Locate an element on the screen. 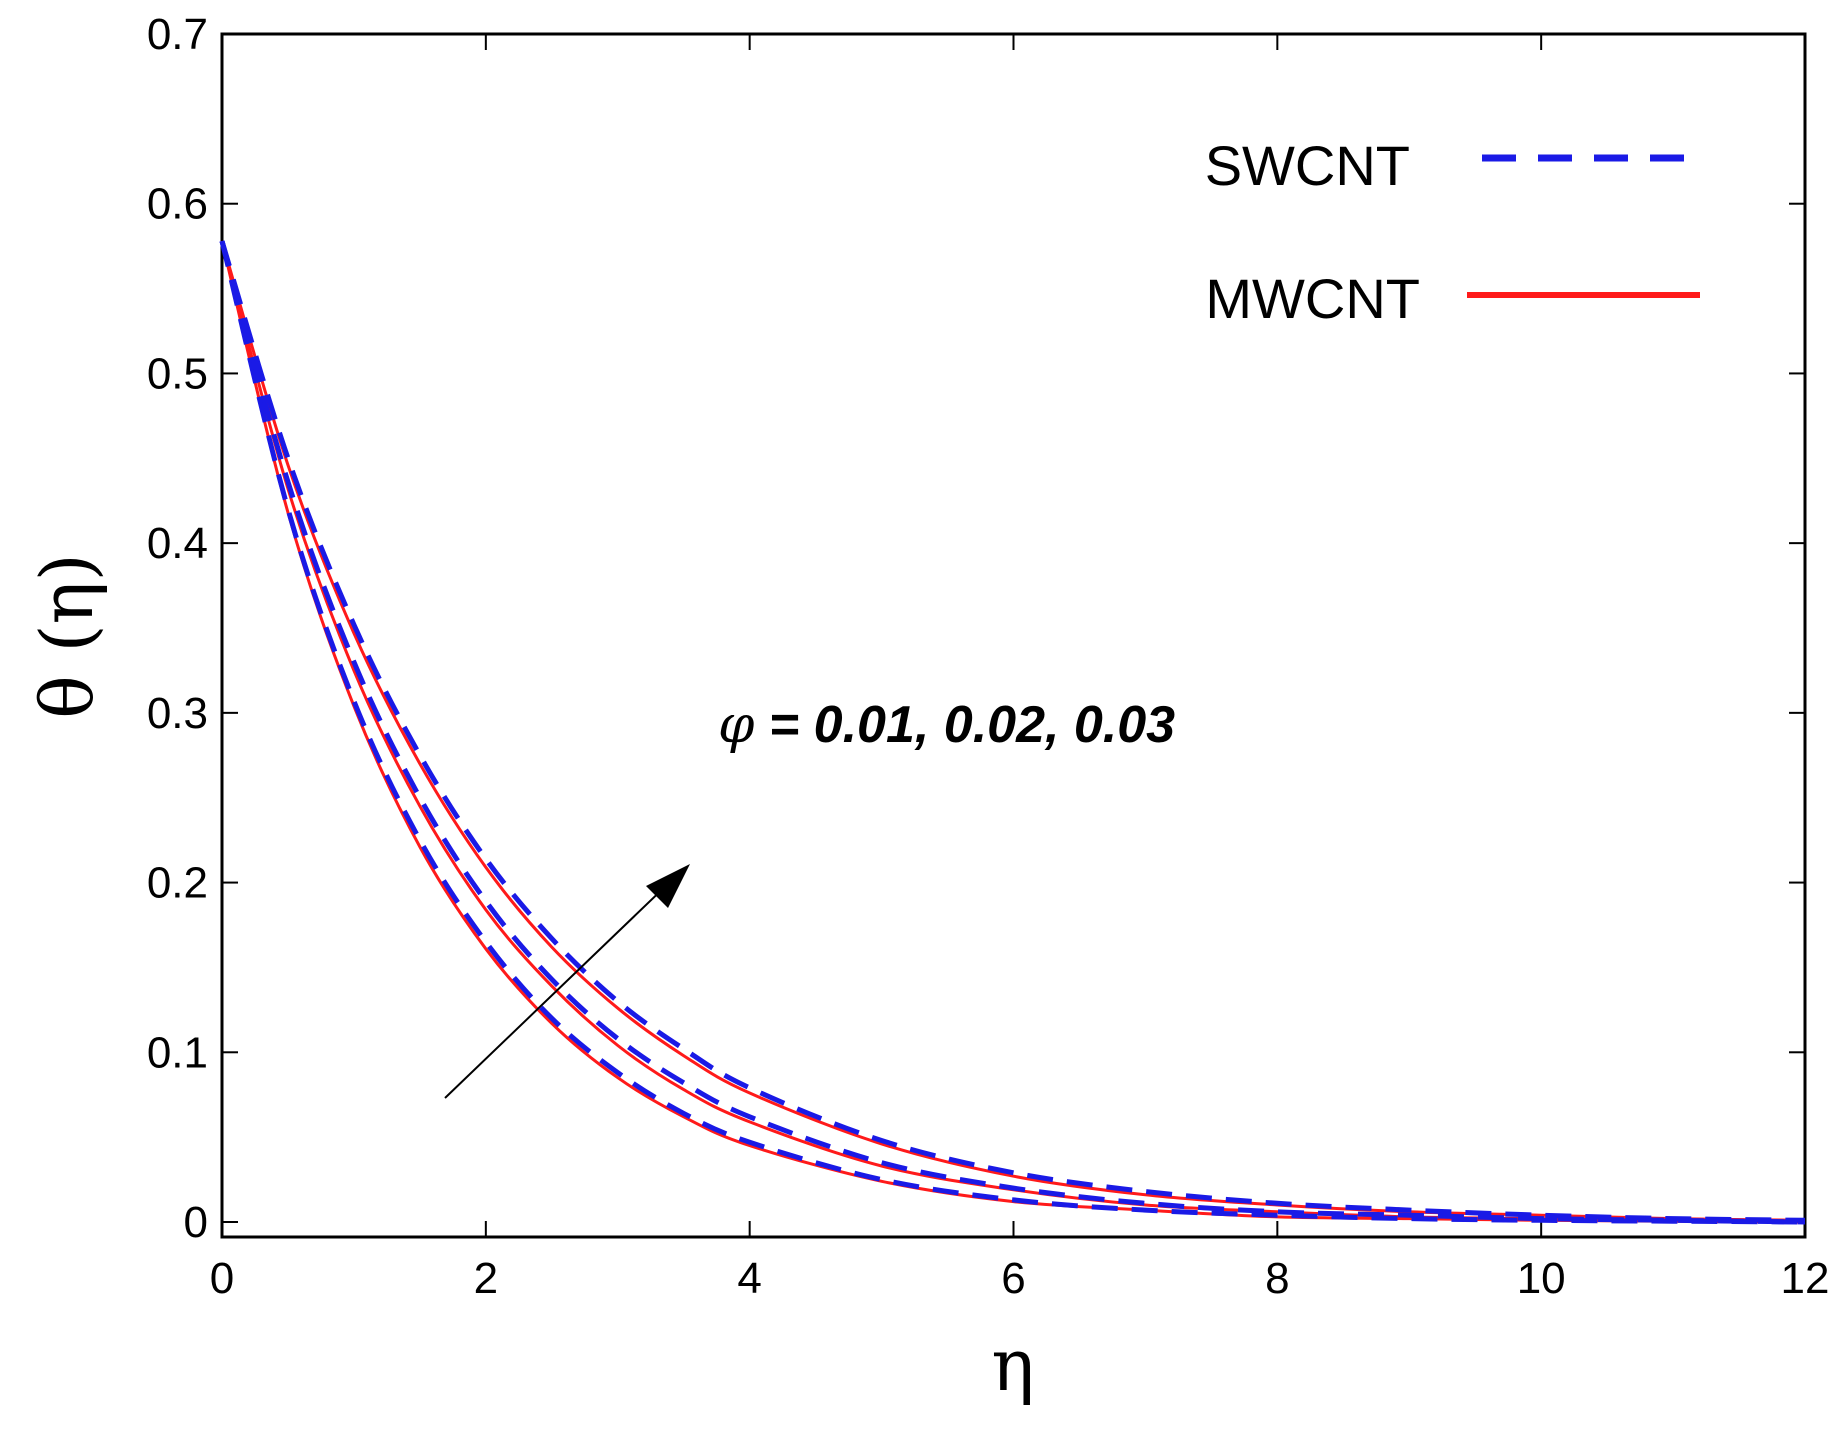 This screenshot has height=1430, width=1839. y-tick-label: 0.4 is located at coordinates (177, 543).